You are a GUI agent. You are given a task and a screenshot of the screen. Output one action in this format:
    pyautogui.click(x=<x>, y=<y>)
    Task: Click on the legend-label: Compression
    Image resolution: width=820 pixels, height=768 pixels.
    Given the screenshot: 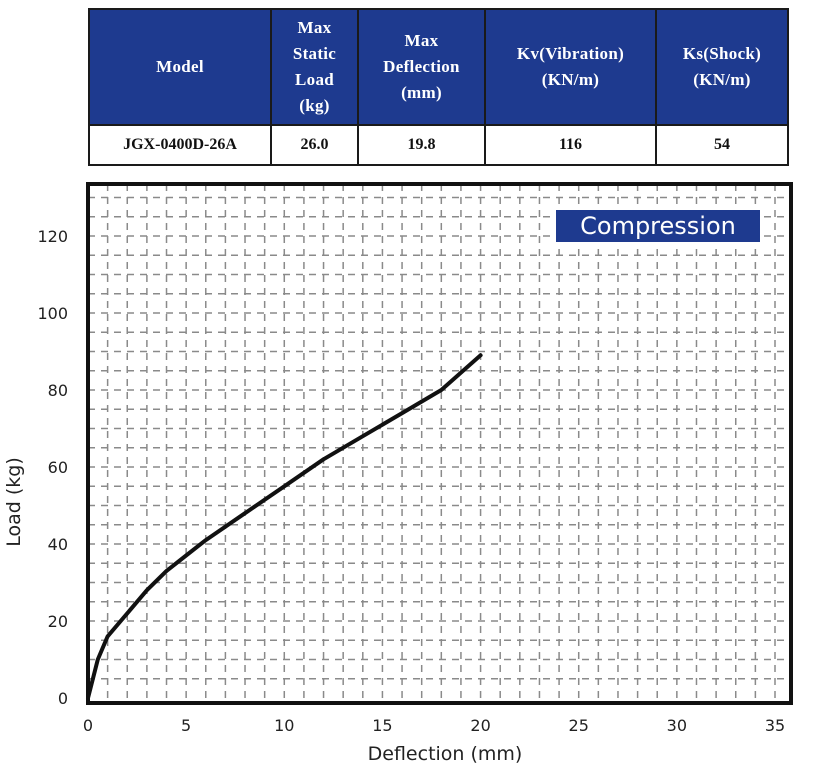 What is the action you would take?
    pyautogui.click(x=658, y=226)
    